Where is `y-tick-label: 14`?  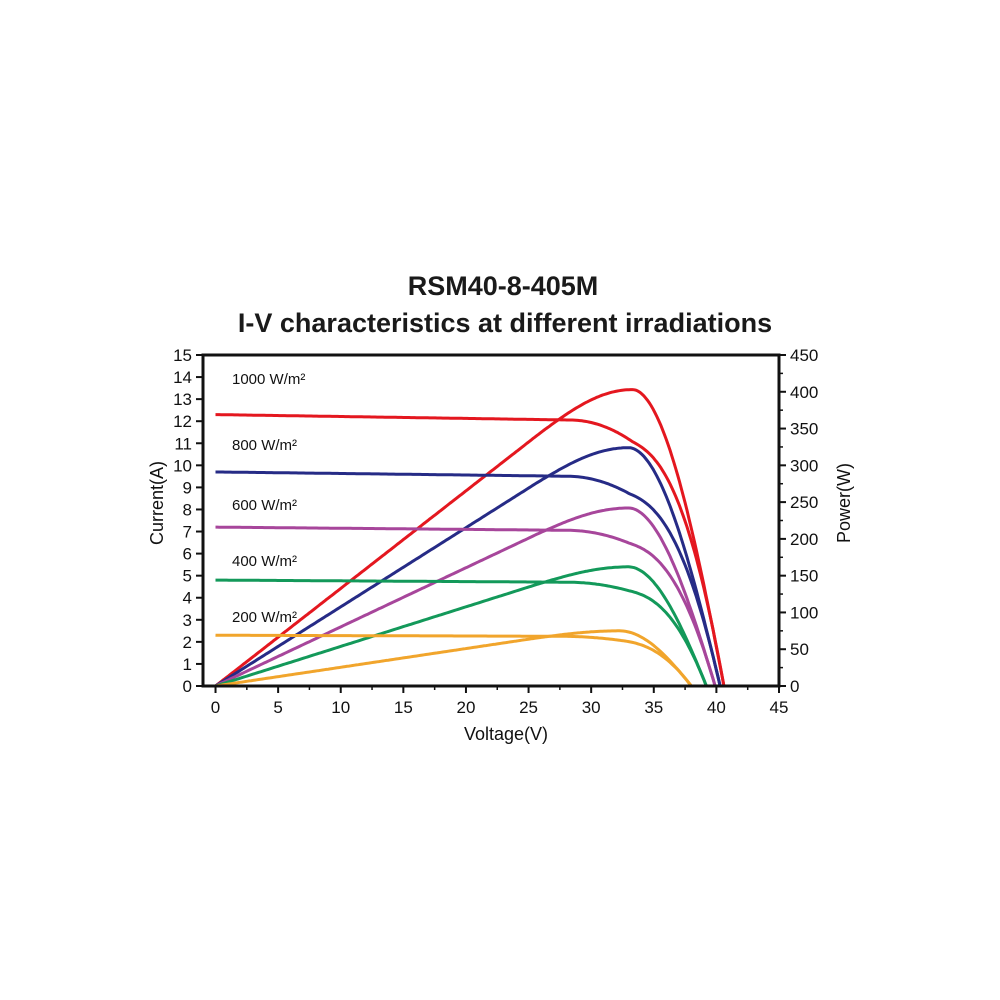
y-tick-label: 14 is located at coordinates (182, 377).